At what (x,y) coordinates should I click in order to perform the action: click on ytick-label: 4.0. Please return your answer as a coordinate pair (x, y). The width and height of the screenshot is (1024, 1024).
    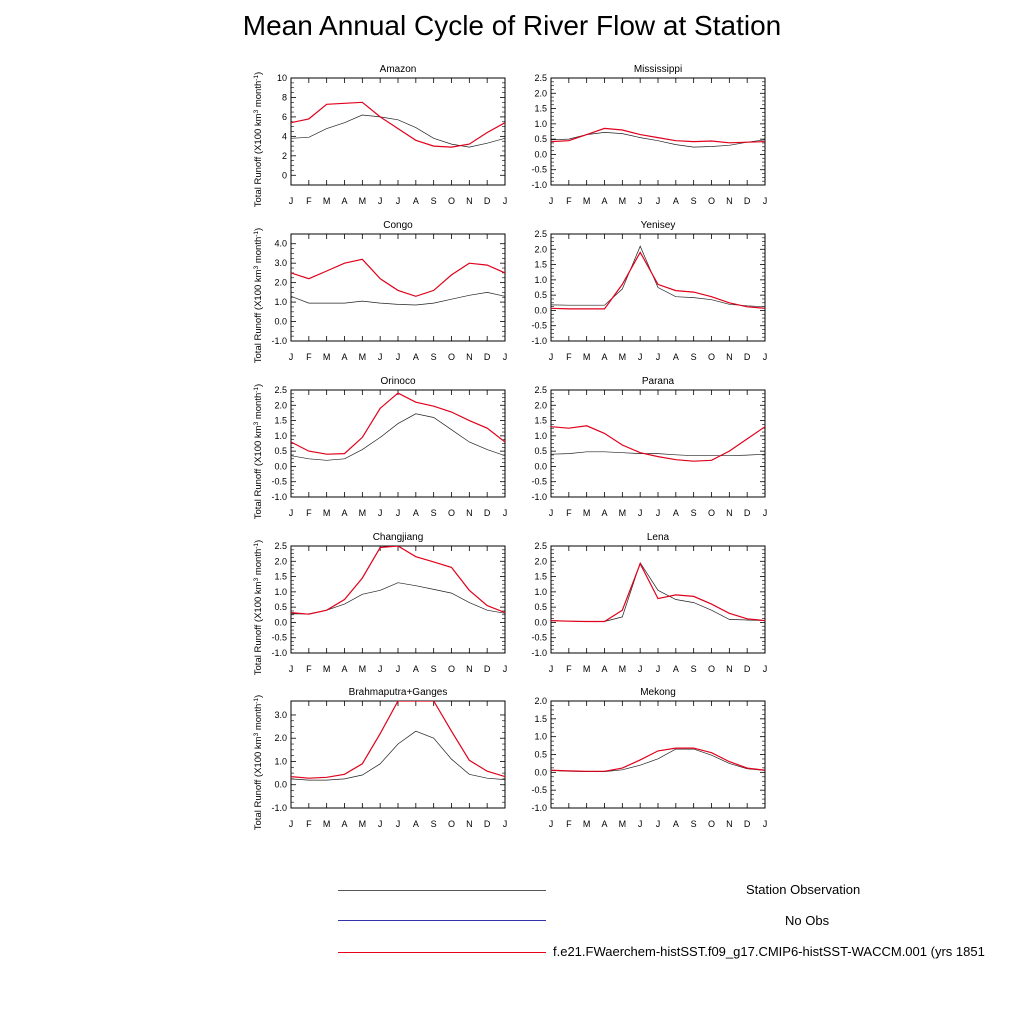
    Looking at the image, I should click on (280, 244).